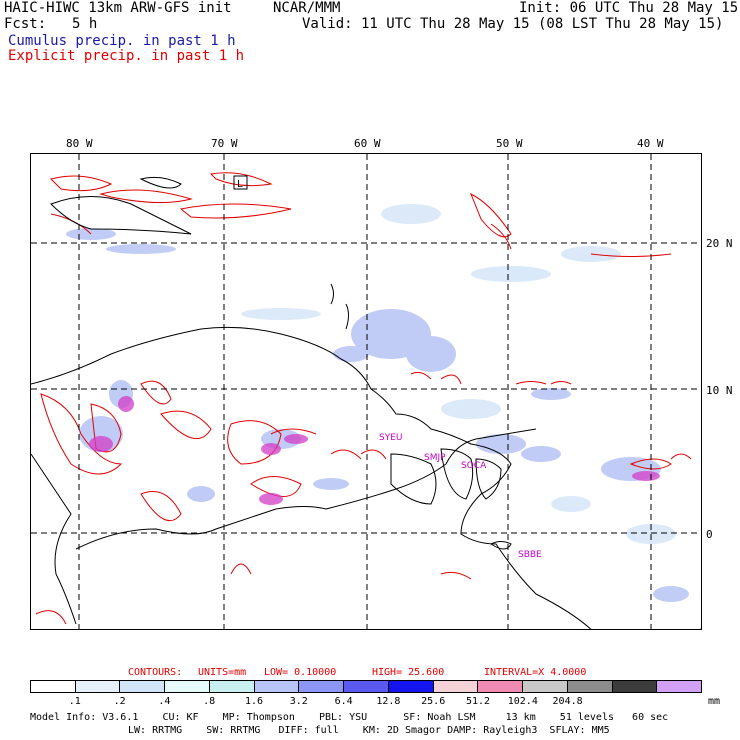 This screenshot has width=740, height=740. Describe the element at coordinates (535, 672) in the screenshot. I see `contours-interval: INTERVAL=X 4.0000` at that location.